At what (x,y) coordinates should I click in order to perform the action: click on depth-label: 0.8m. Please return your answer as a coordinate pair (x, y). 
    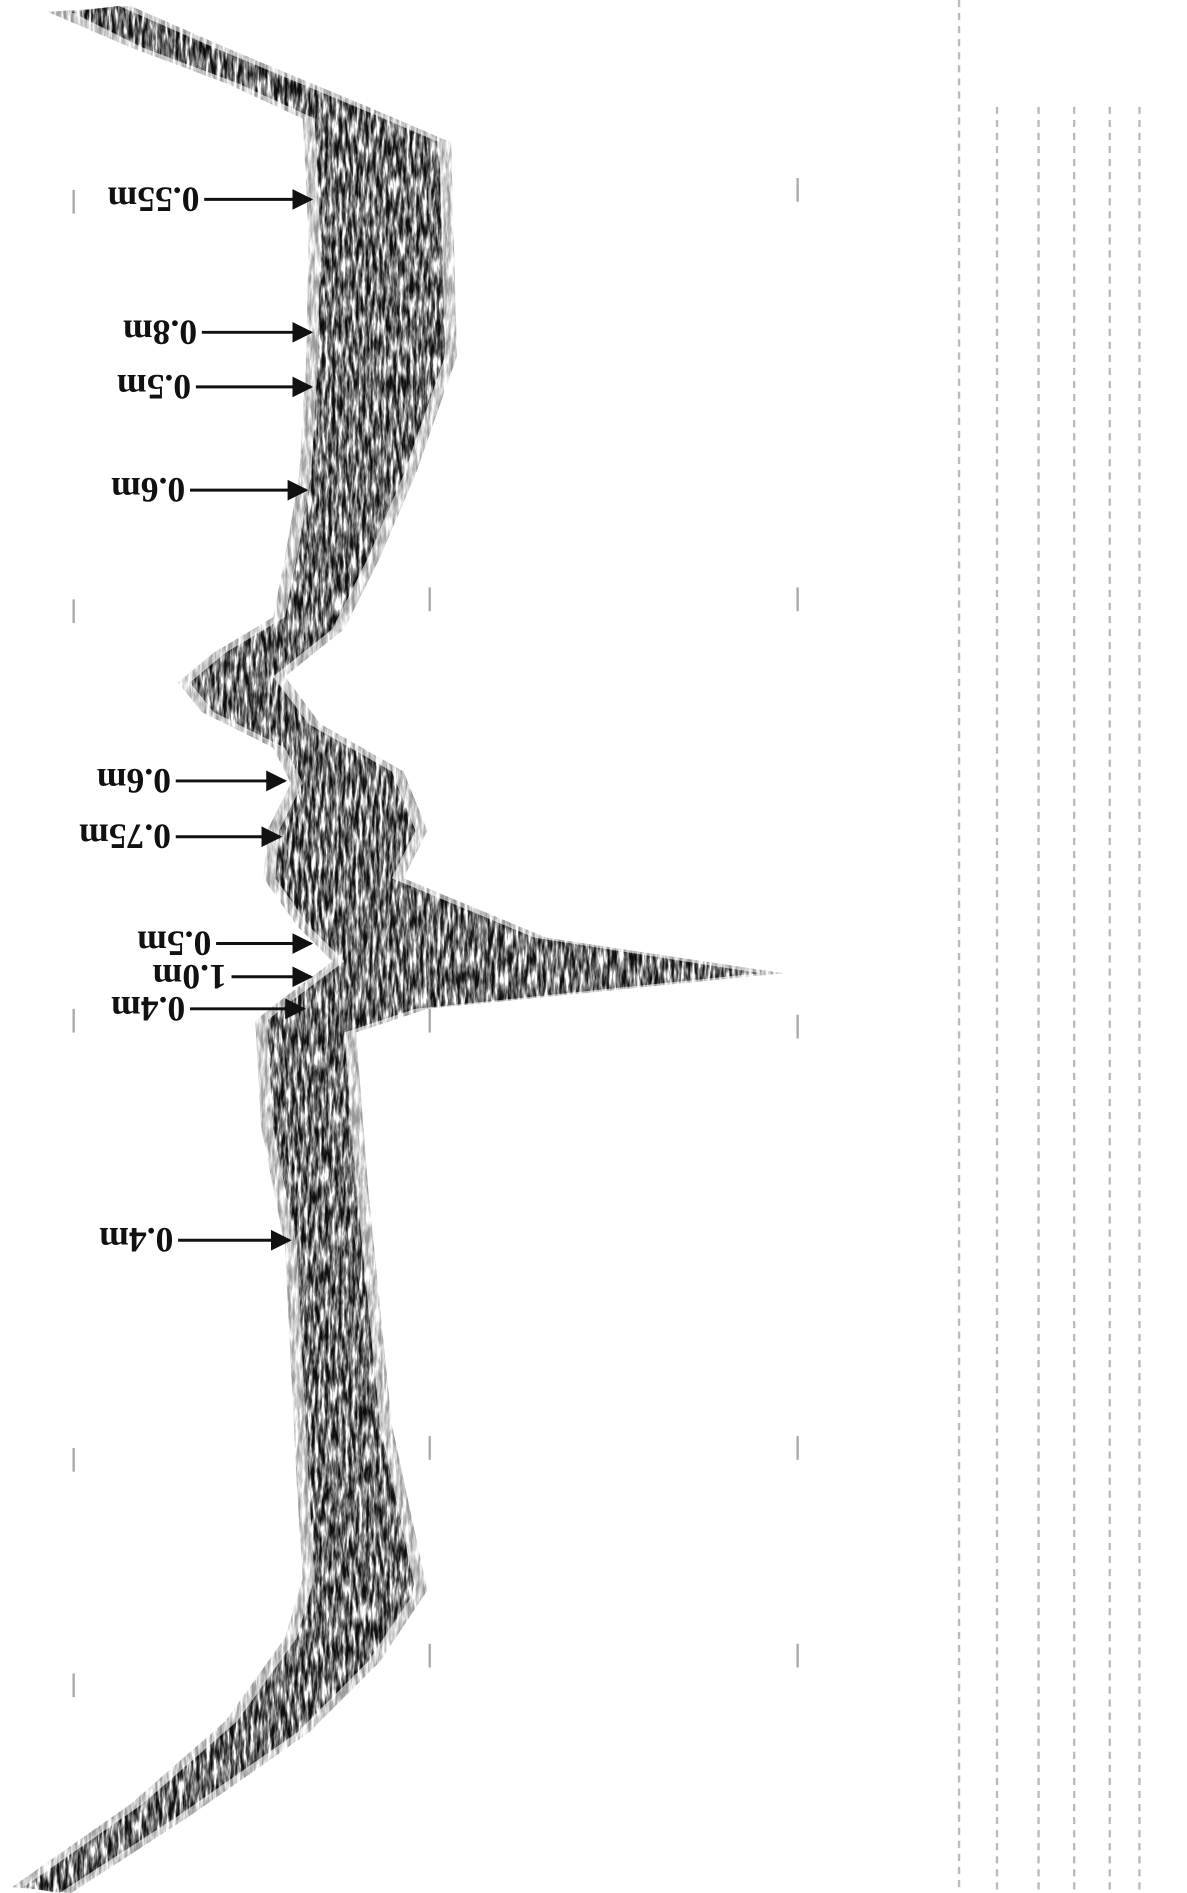
    Looking at the image, I should click on (160, 332).